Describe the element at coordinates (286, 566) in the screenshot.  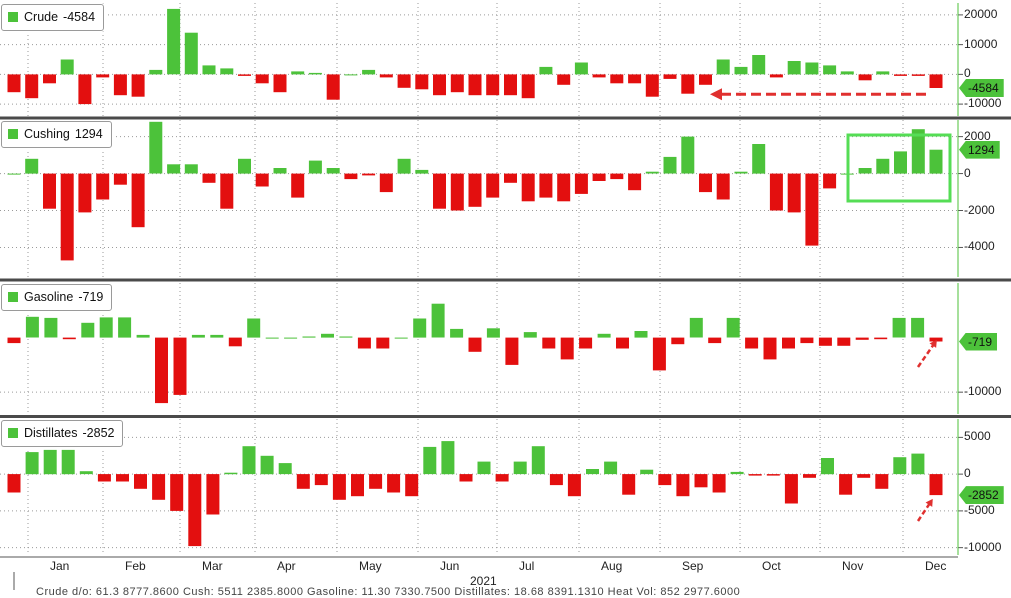
I see `x-axis-month-label: Apr` at that location.